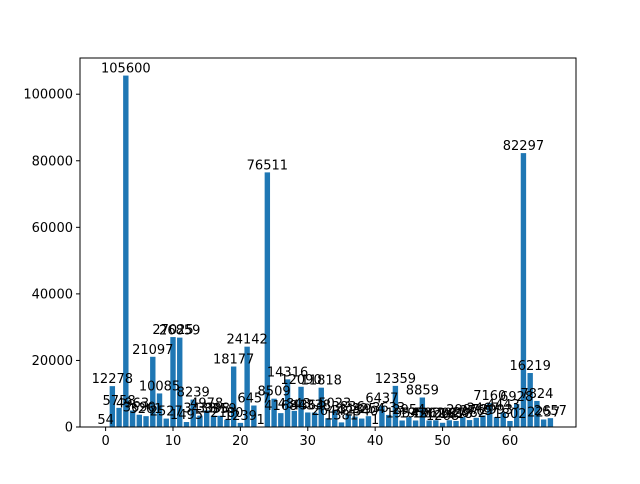 This screenshot has width=640, height=484. I want to click on x-tick-label: 50, so click(442, 441).